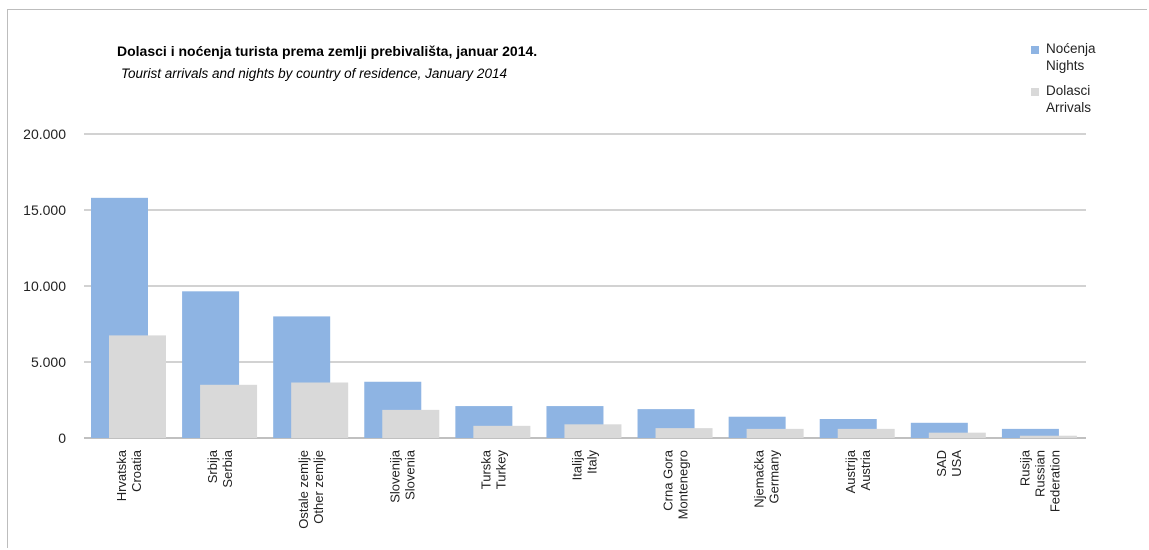 Image resolution: width=1149 pixels, height=550 pixels. I want to click on x-tick-label-5: ItalijaItaly, so click(585, 464).